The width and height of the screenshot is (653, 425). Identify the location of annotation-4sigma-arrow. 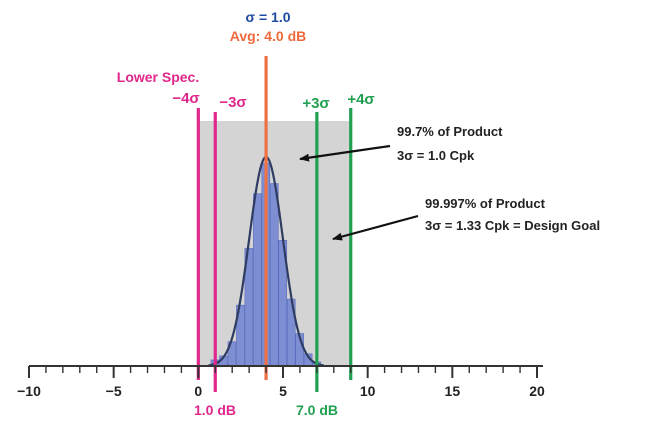
(375, 227).